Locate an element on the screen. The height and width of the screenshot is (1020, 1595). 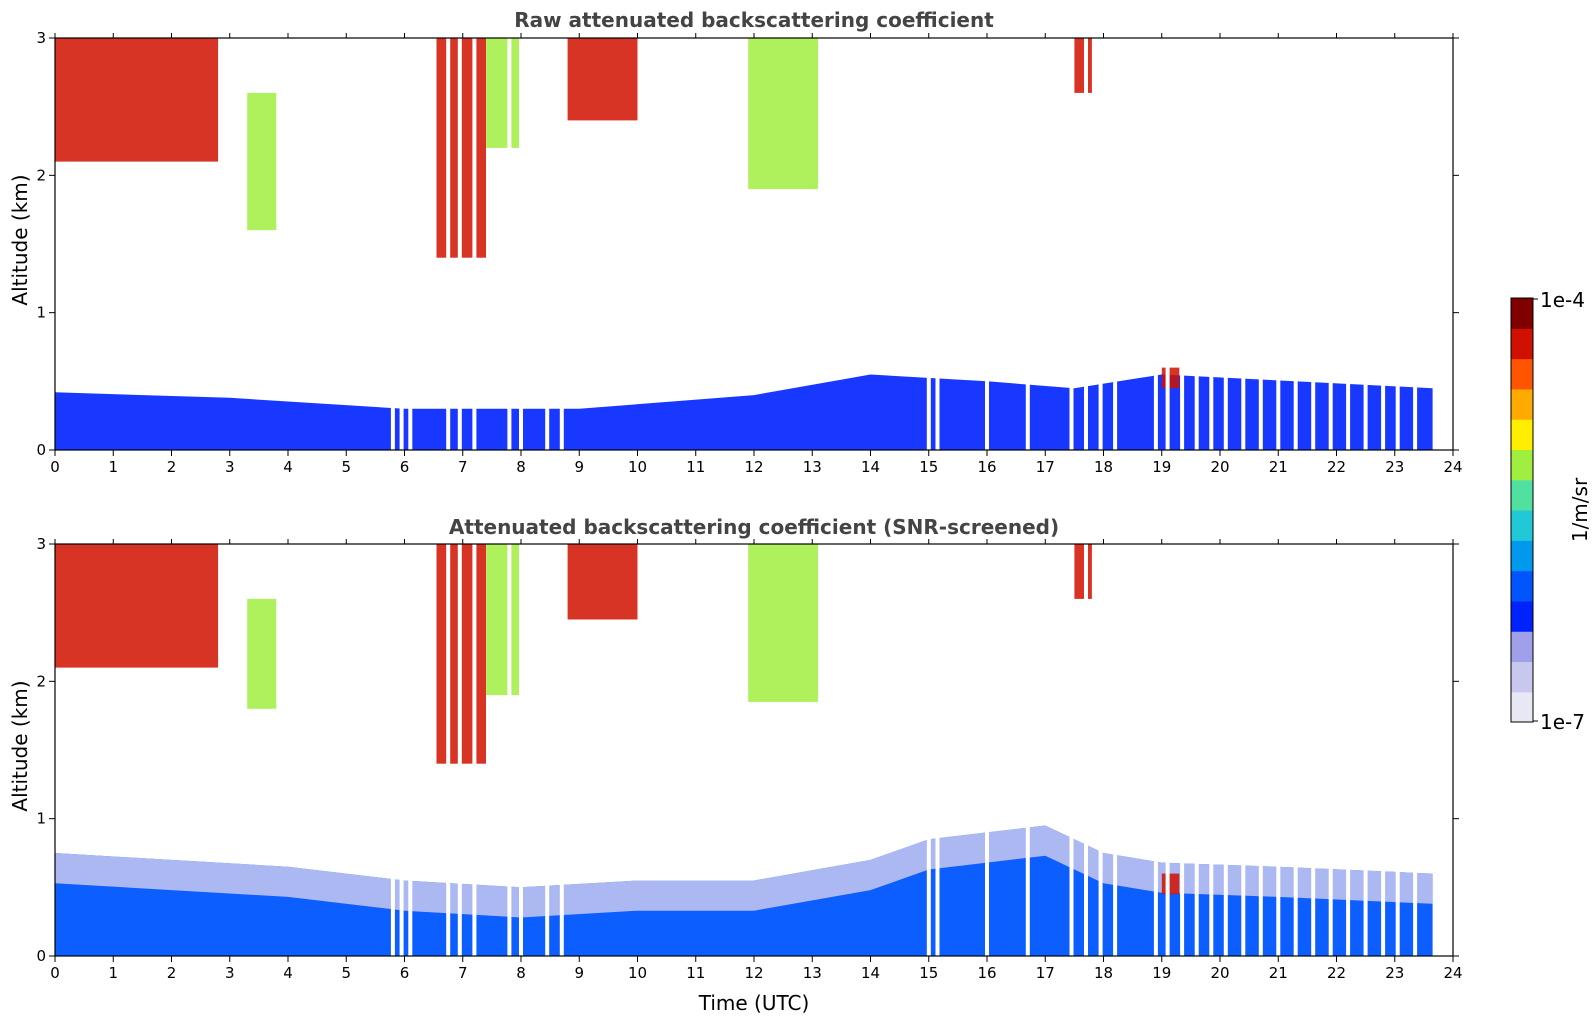
x-tick-label: 17 is located at coordinates (1045, 973).